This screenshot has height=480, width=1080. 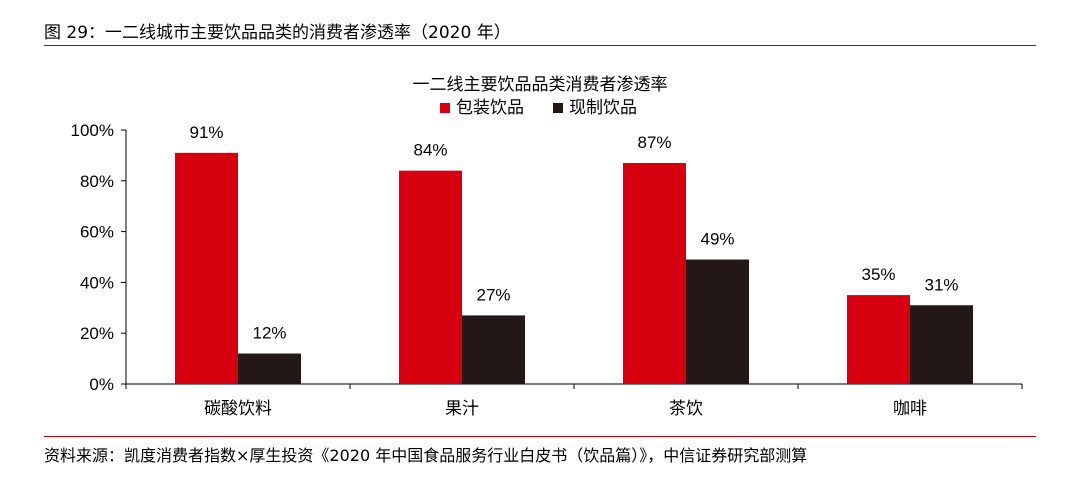 I want to click on bar-value-label: 91%, so click(x=206, y=132).